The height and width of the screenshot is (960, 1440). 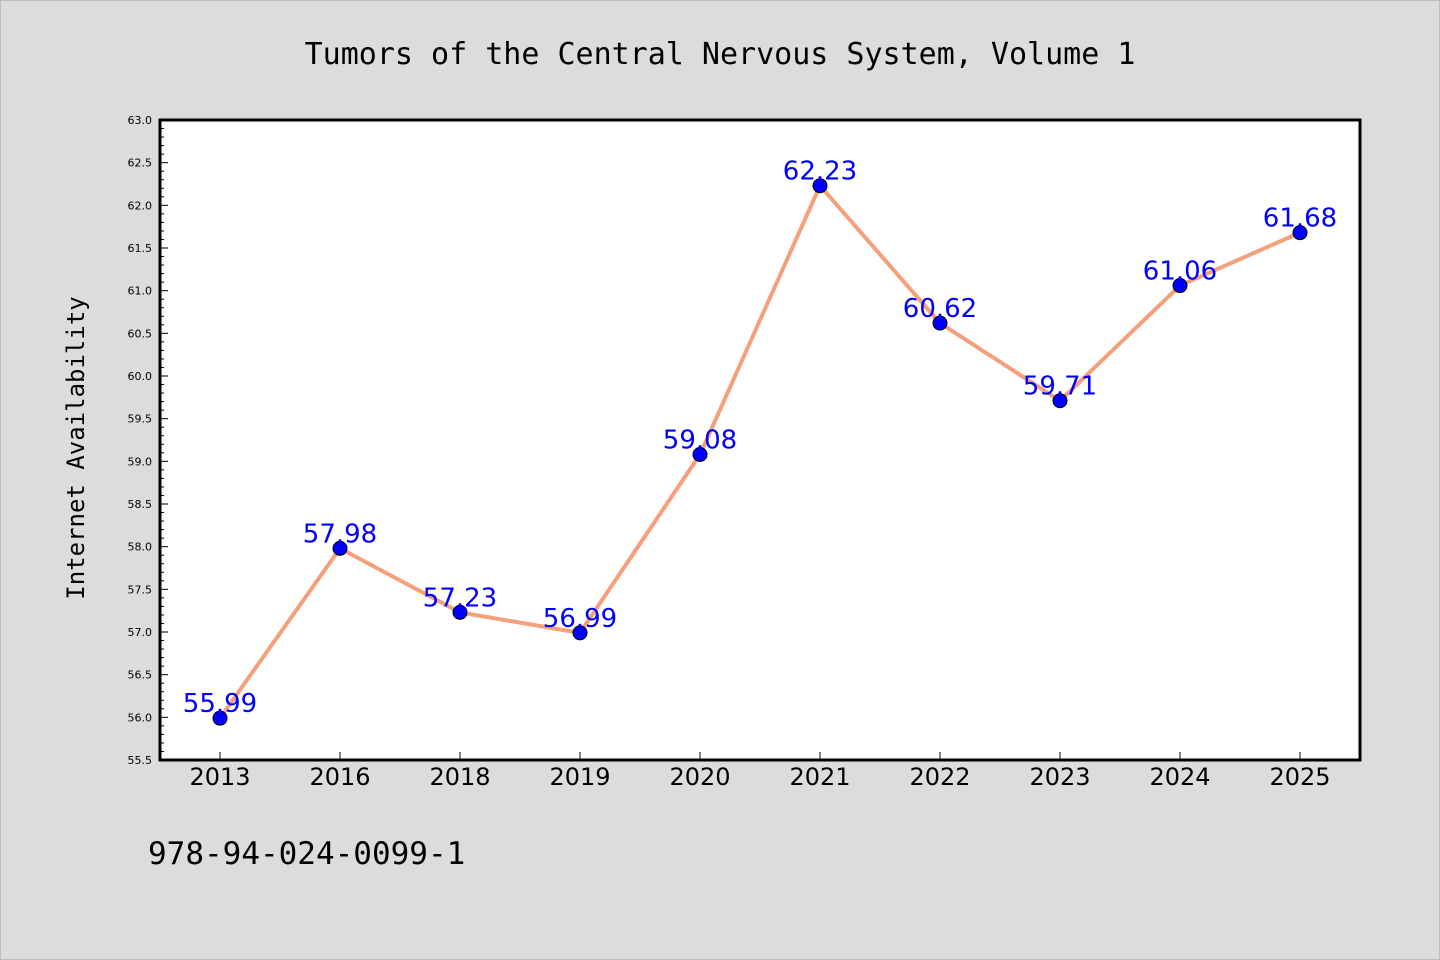 I want to click on data-label: 57.23, so click(x=460, y=598).